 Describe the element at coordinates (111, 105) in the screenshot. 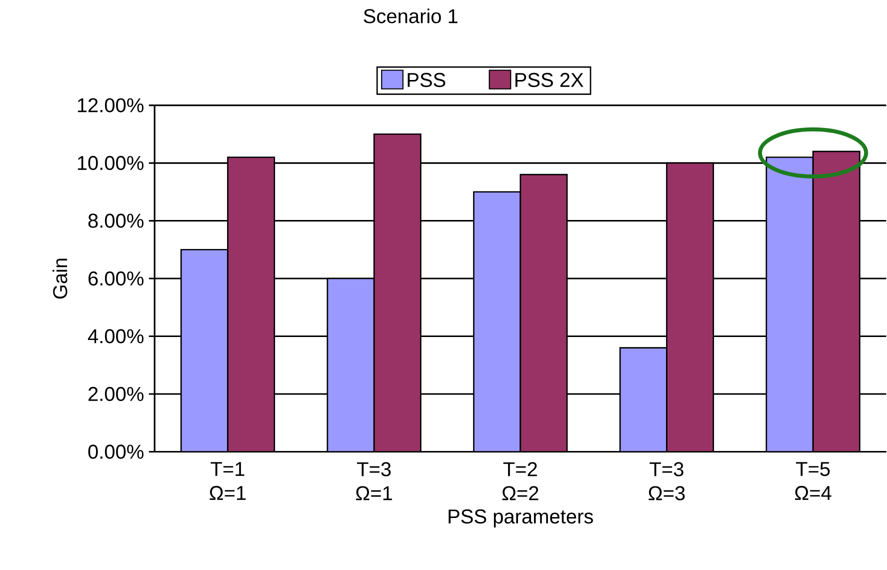

I see `y-tick-label: 12.00%` at that location.